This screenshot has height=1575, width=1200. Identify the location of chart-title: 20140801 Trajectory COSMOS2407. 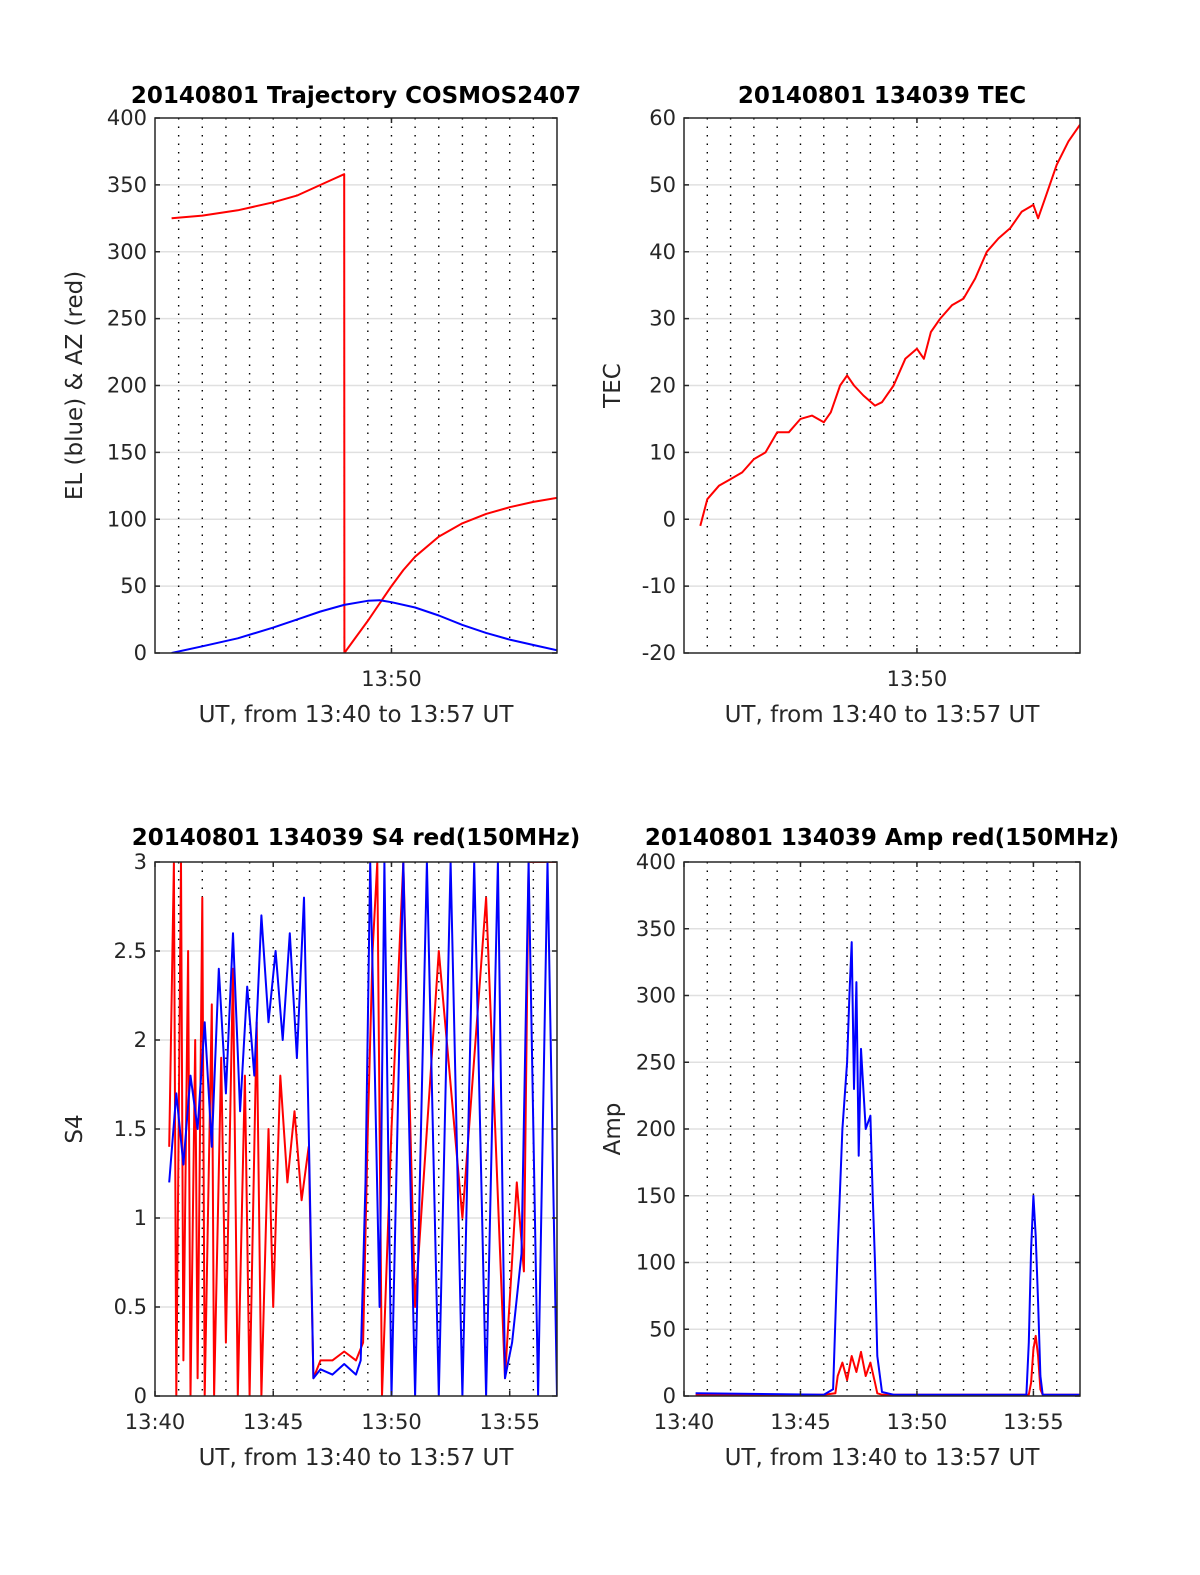
(356, 96).